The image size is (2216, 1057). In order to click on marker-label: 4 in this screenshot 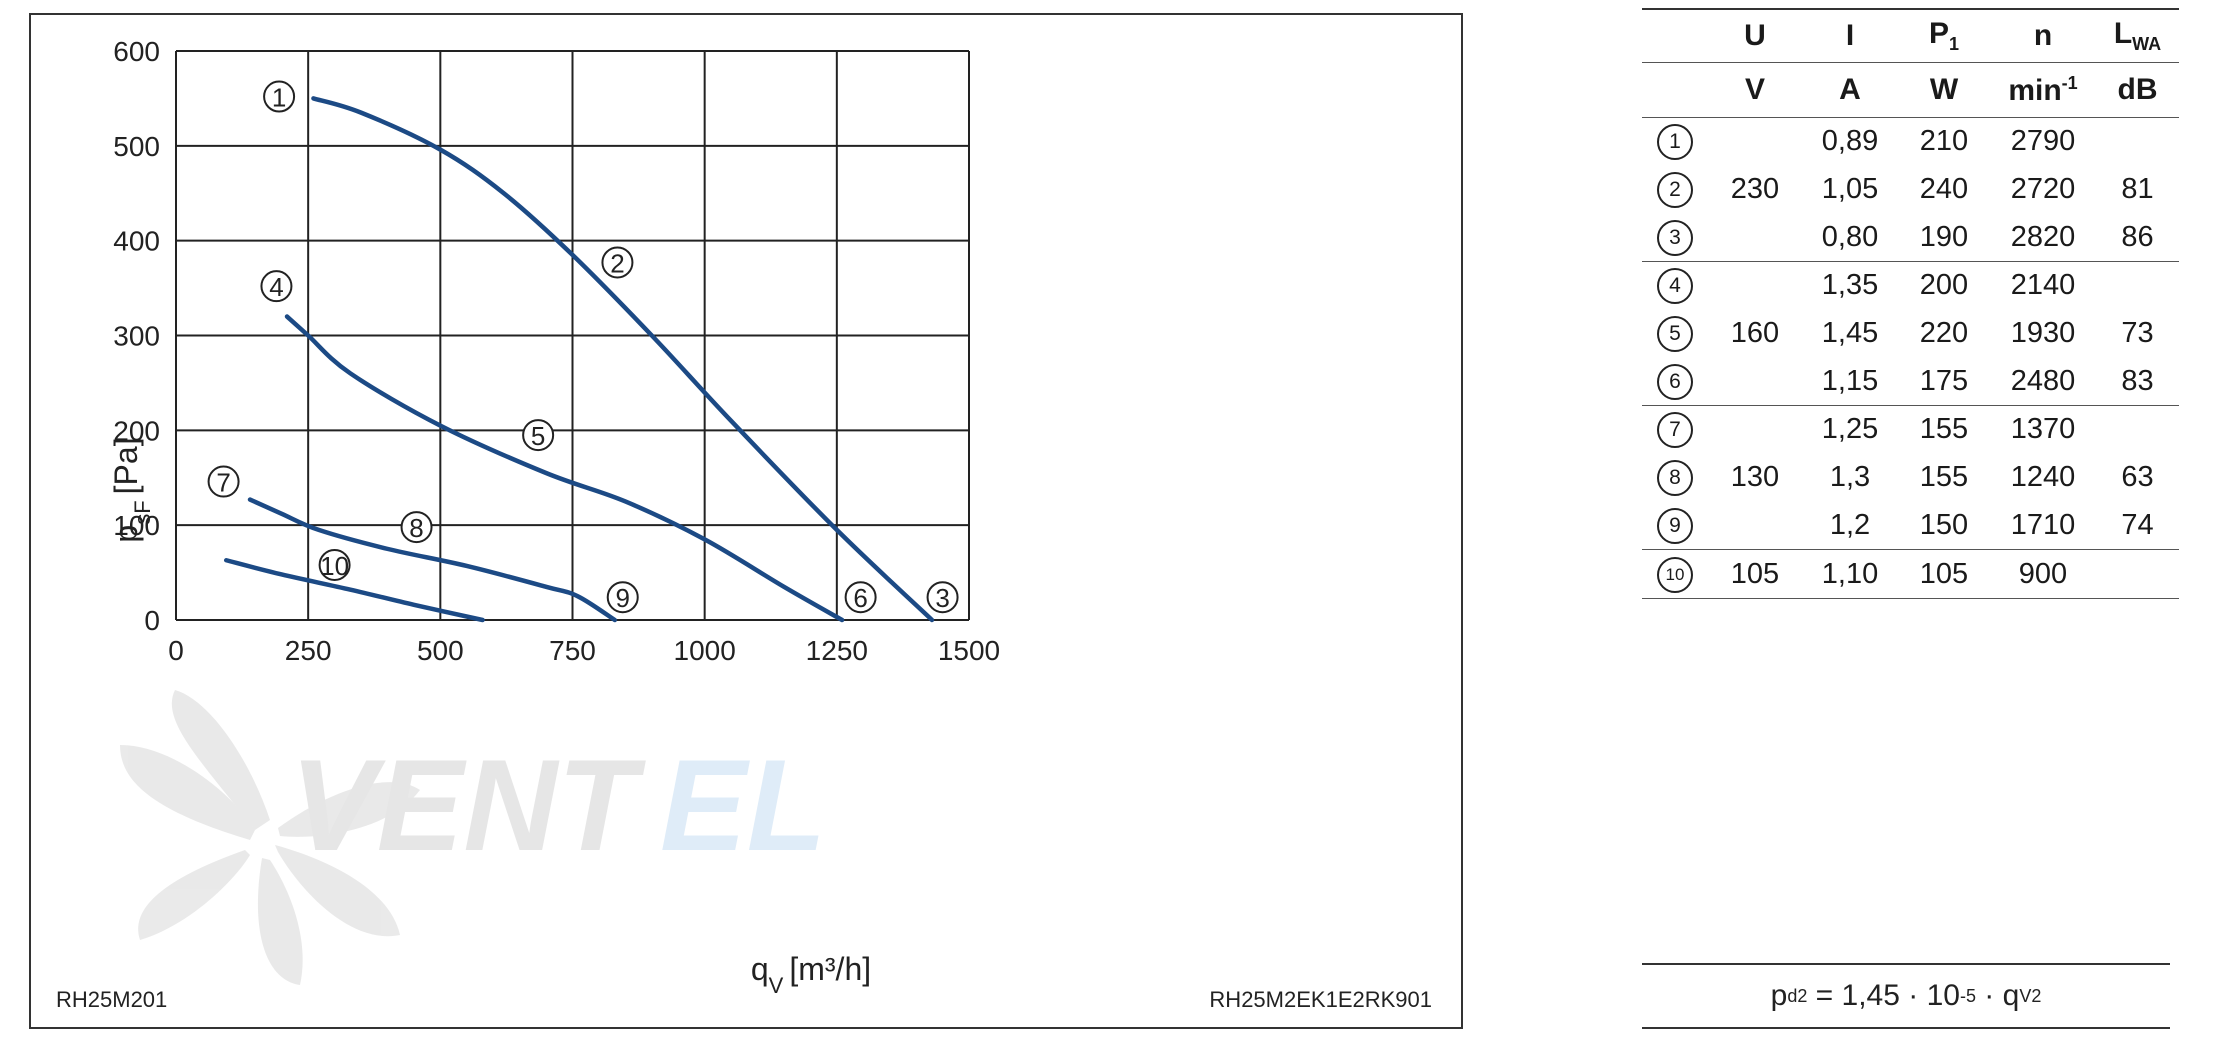, I will do `click(276, 287)`.